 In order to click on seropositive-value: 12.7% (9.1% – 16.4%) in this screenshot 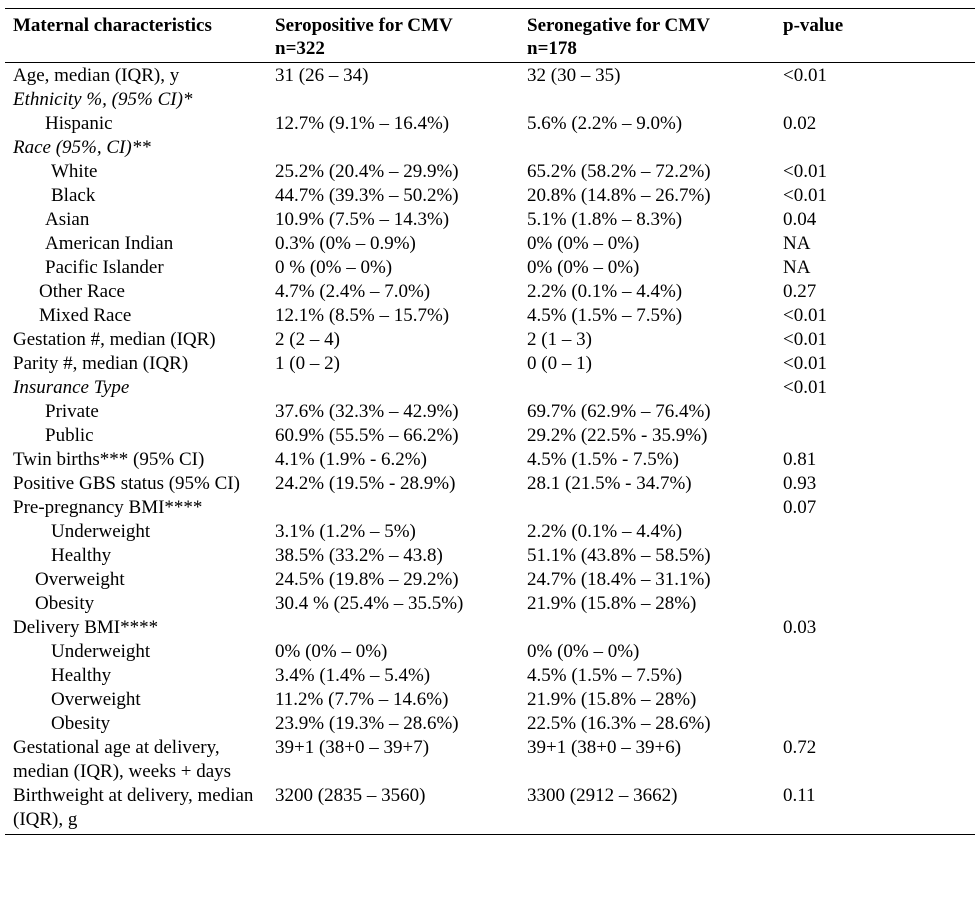, I will do `click(362, 123)`.